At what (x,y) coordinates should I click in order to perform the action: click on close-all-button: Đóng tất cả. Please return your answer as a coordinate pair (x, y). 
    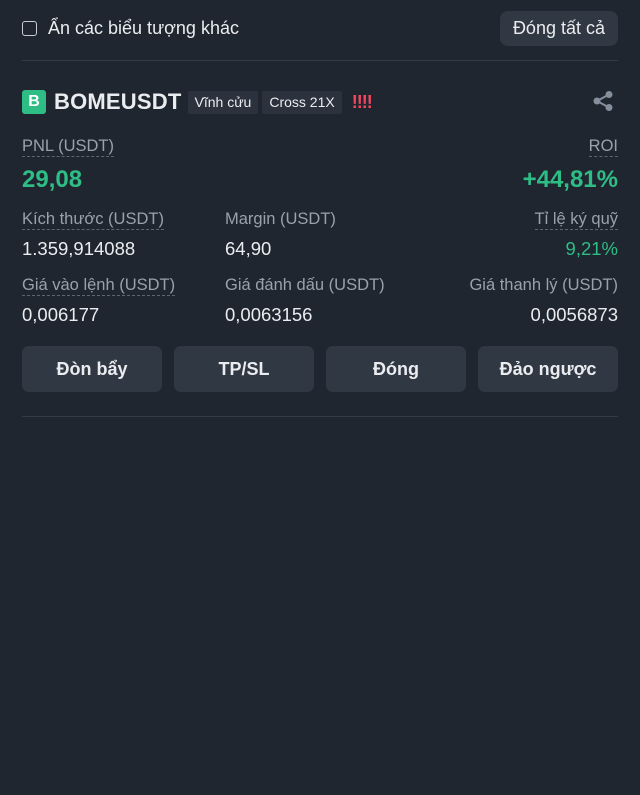
    Looking at the image, I should click on (558, 28).